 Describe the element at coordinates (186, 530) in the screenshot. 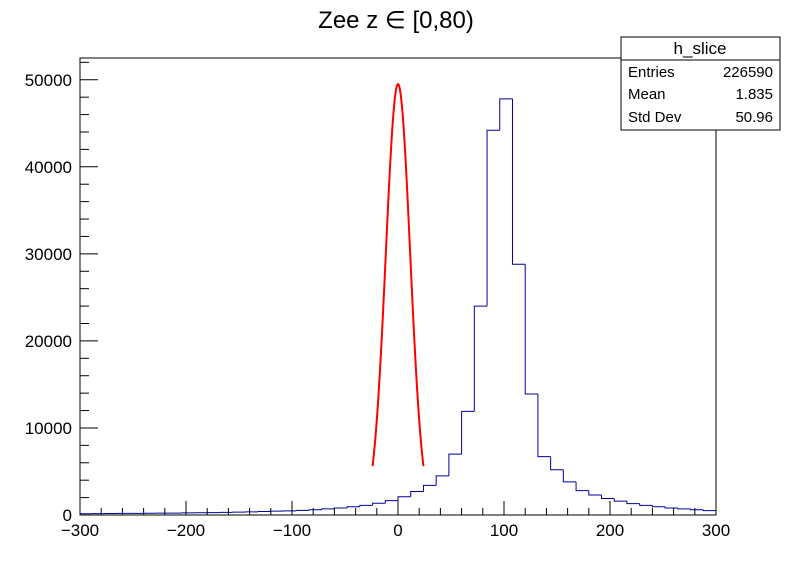

I see `x-tick-label: −200` at that location.